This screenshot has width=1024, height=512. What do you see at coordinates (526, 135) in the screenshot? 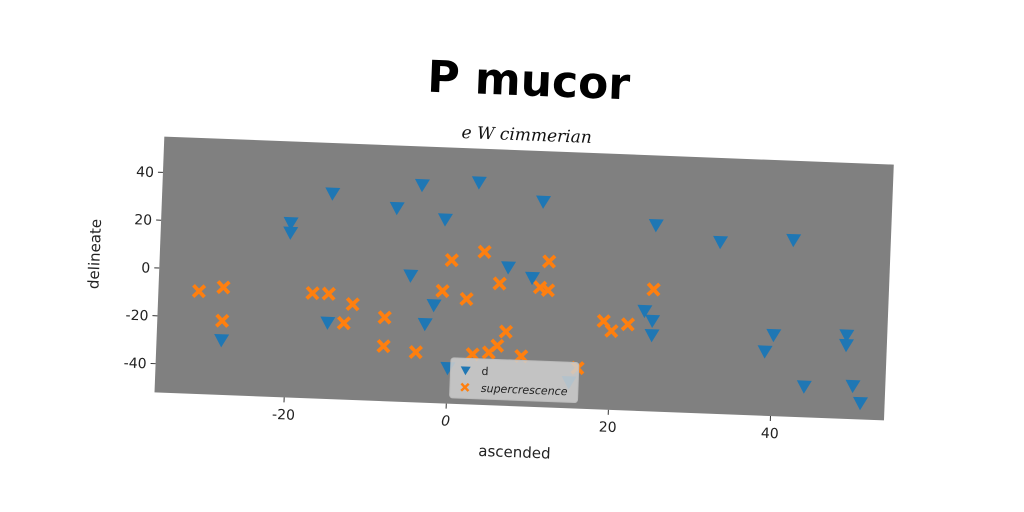
I see `chart-subtitle: e W cimmerian` at bounding box center [526, 135].